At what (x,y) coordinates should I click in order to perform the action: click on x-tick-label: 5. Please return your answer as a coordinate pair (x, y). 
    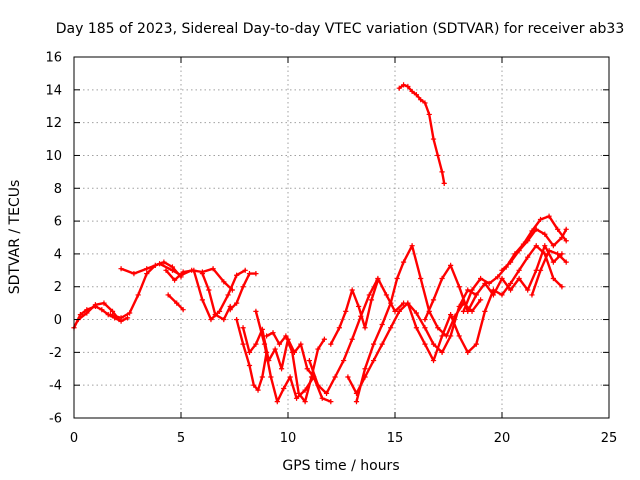
    Looking at the image, I should click on (181, 438).